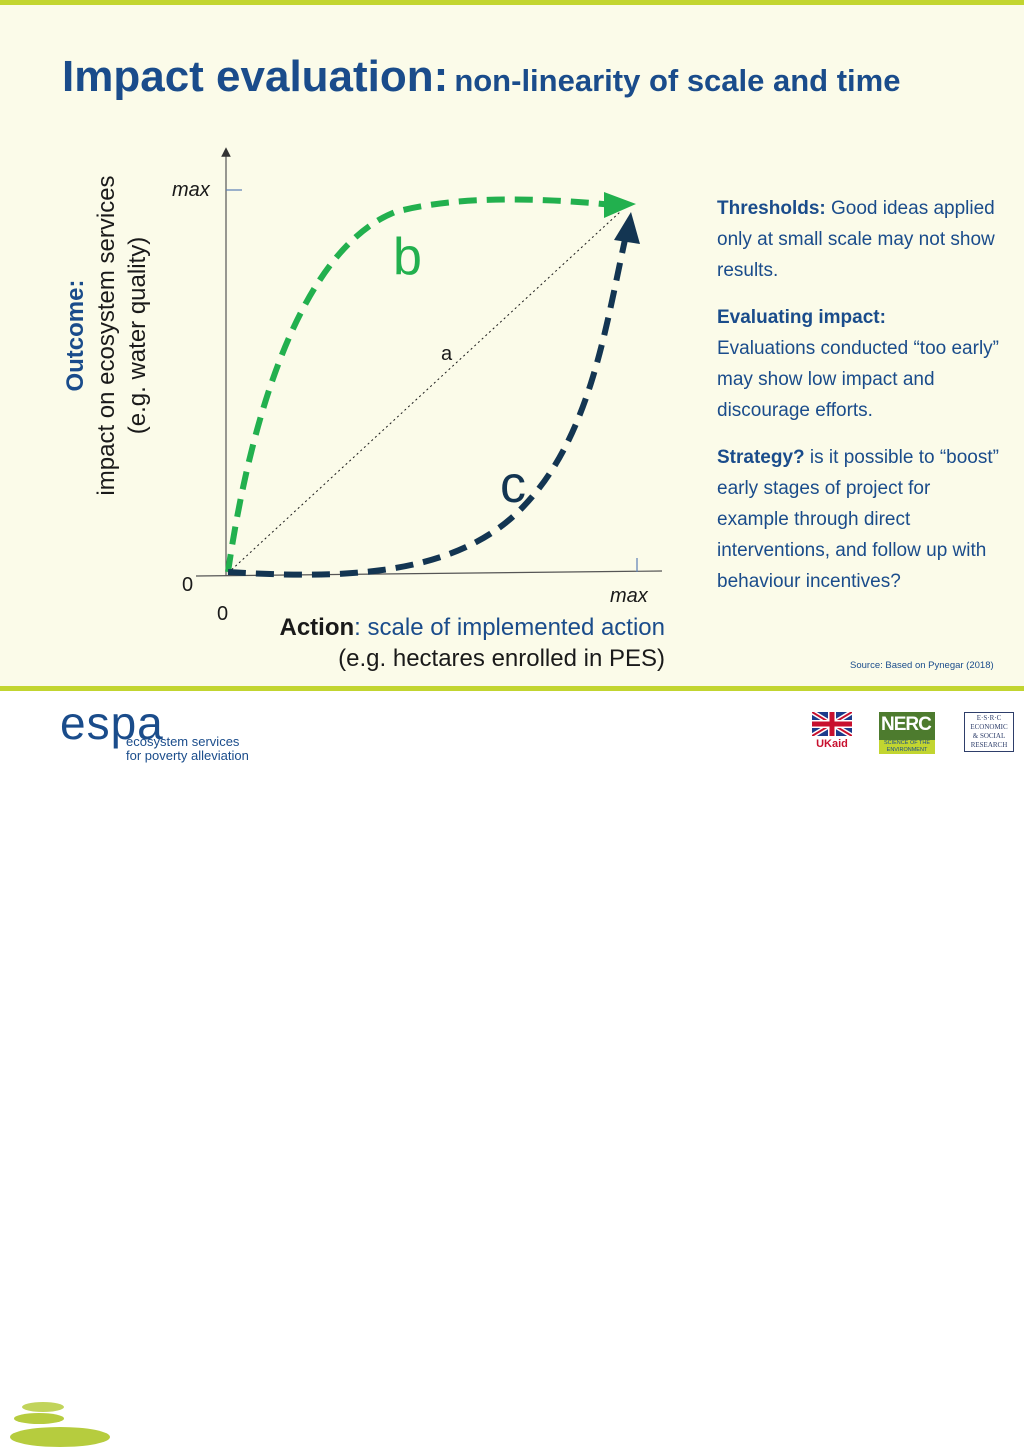  I want to click on ukaid-text: UKaid, so click(832, 744).